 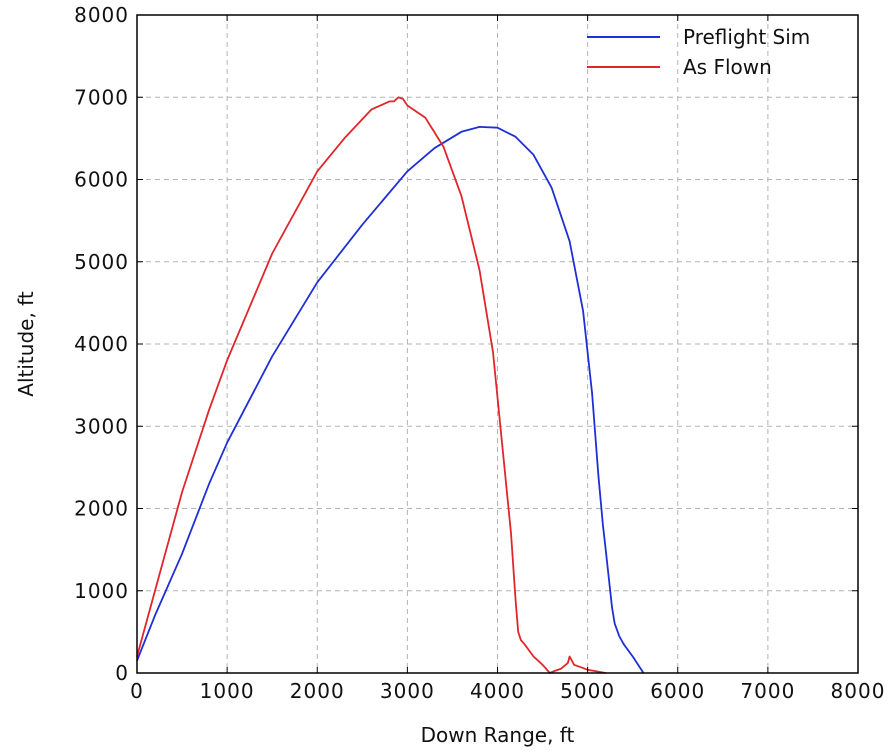 What do you see at coordinates (26, 344) in the screenshot?
I see `y-axis-label: Altitude, ft` at bounding box center [26, 344].